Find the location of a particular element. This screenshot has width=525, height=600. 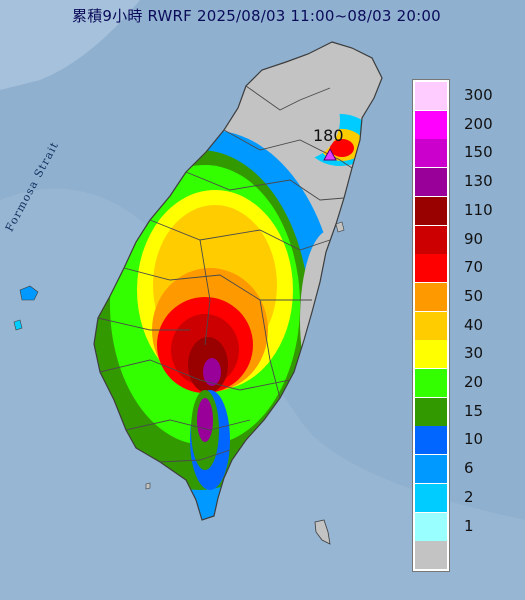

liuqiu-island is located at coordinates (148, 486).